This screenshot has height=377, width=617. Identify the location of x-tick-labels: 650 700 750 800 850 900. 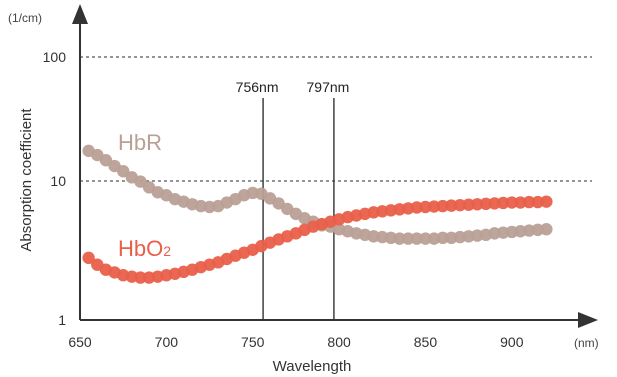
(295, 342).